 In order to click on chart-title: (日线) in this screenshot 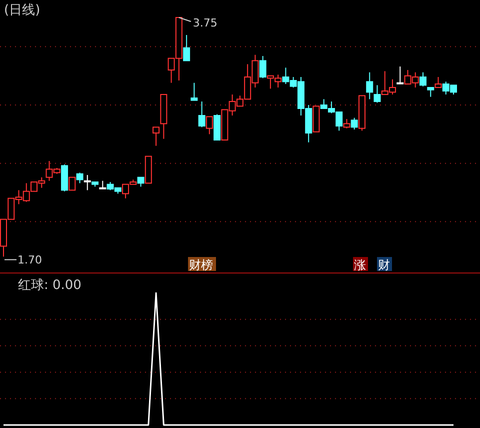, I will do `click(22, 10)`.